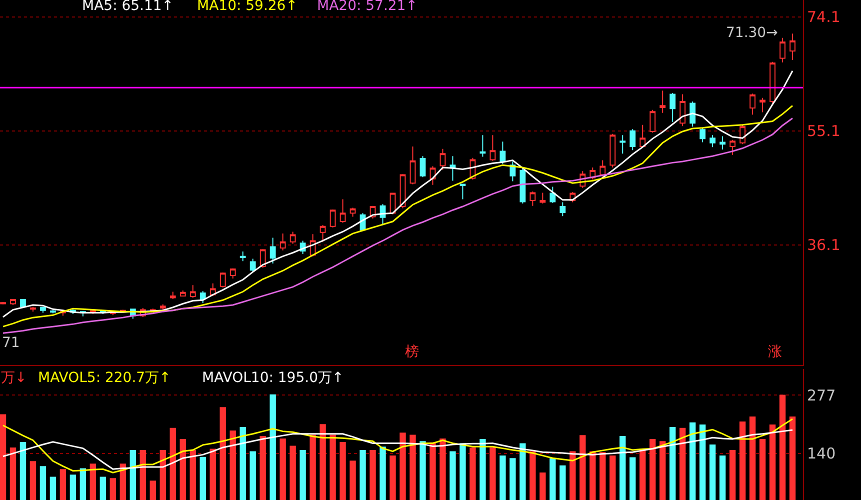  I want to click on y-tick-label: 277, so click(821, 395).